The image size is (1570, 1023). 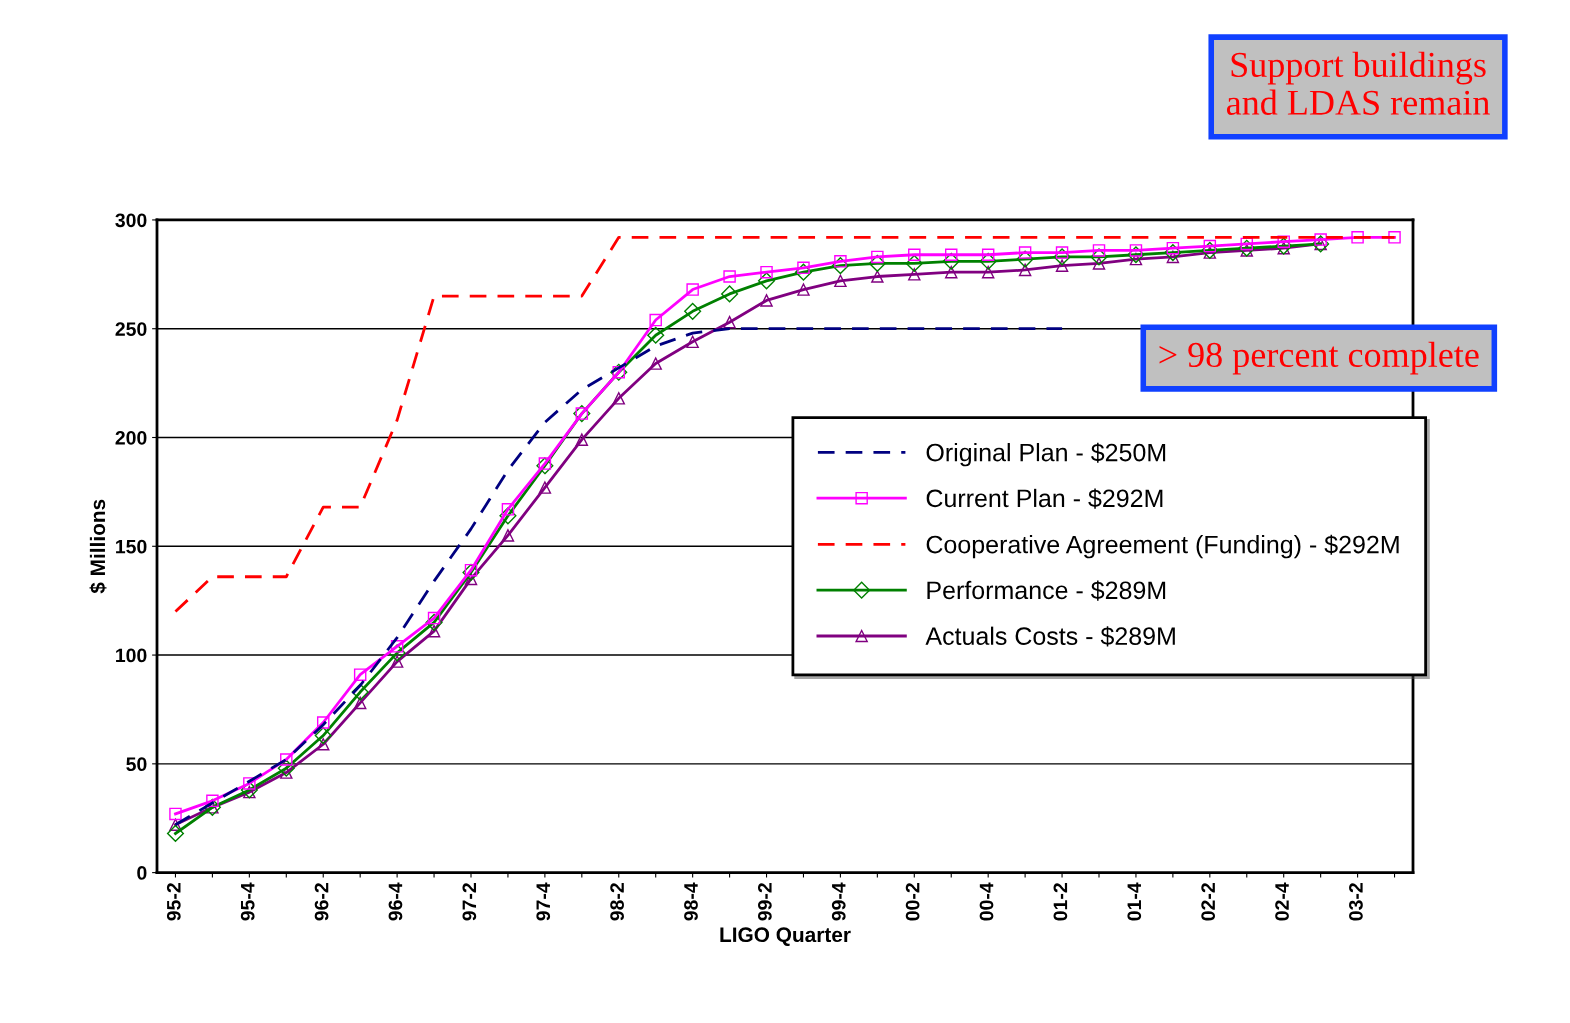 I want to click on x-tick-label: 03-2, so click(x=1356, y=902).